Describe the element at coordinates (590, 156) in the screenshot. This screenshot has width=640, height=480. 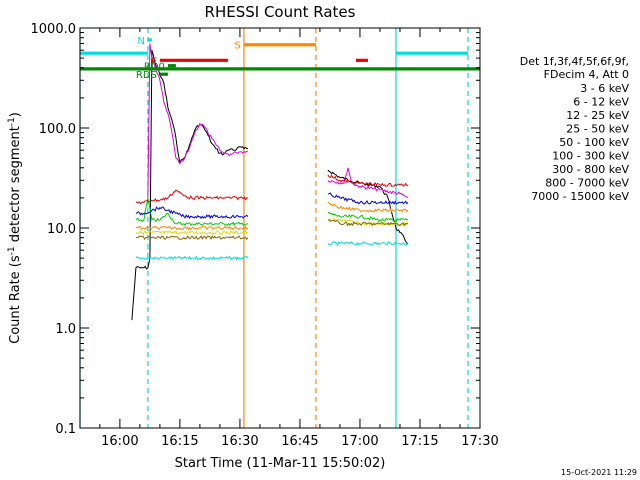
I see `legend-entry-5: 100 - 300 keV` at that location.